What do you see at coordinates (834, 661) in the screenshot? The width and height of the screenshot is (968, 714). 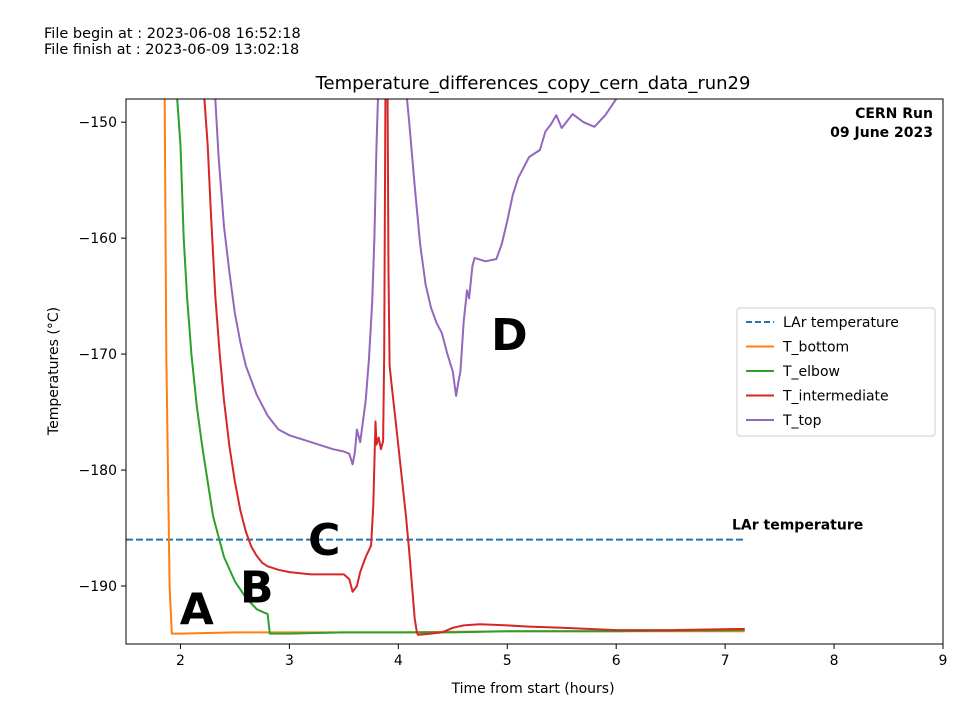 I see `x-tick-label: 8` at bounding box center [834, 661].